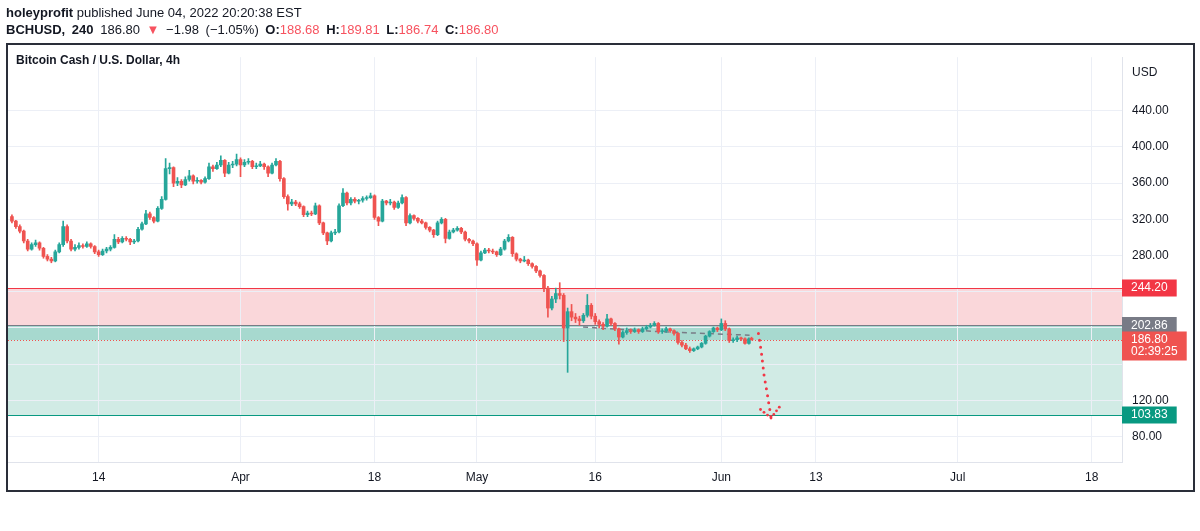  What do you see at coordinates (1145, 71) in the screenshot?
I see `y-axis-title: USD` at bounding box center [1145, 71].